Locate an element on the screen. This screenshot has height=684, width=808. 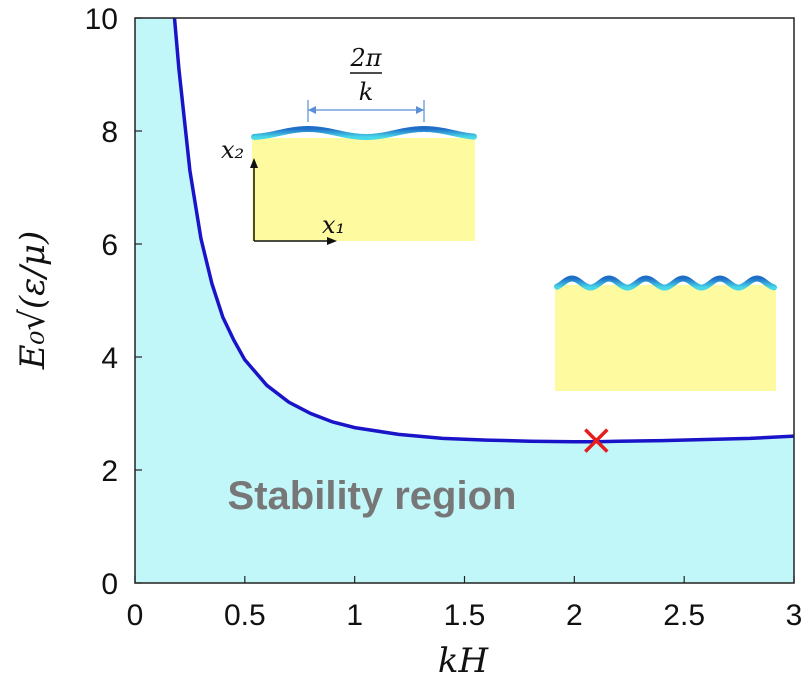
y-axis-label: E₀√(ε/μ) is located at coordinates (33, 300).